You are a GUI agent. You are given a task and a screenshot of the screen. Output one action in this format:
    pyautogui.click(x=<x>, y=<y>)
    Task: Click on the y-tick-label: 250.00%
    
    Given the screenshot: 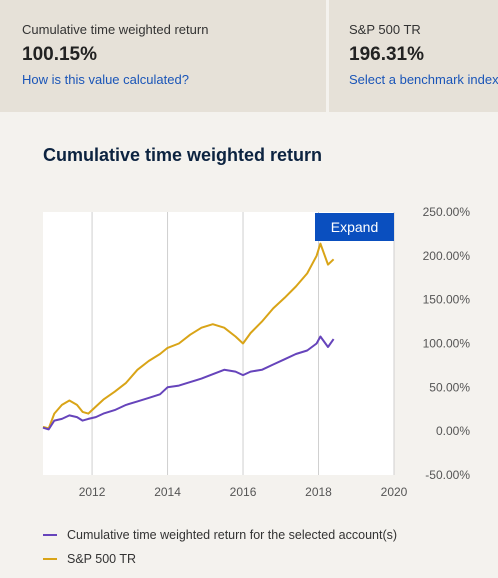 What is the action you would take?
    pyautogui.click(x=447, y=212)
    